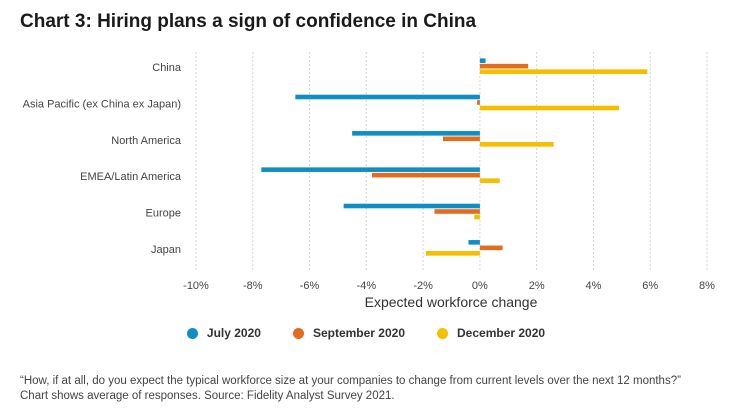 Image resolution: width=732 pixels, height=408 pixels. Describe the element at coordinates (491, 248) in the screenshot. I see `bar-september-2020-japan` at that location.